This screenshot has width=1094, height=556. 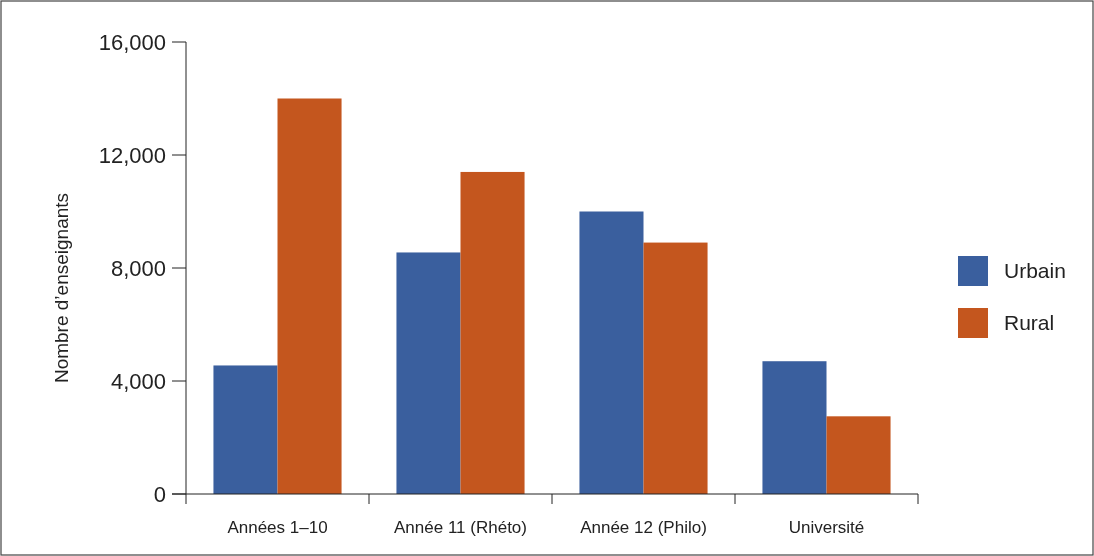 I want to click on x-tick-label: Année 11 (Rhéto), so click(x=460, y=527).